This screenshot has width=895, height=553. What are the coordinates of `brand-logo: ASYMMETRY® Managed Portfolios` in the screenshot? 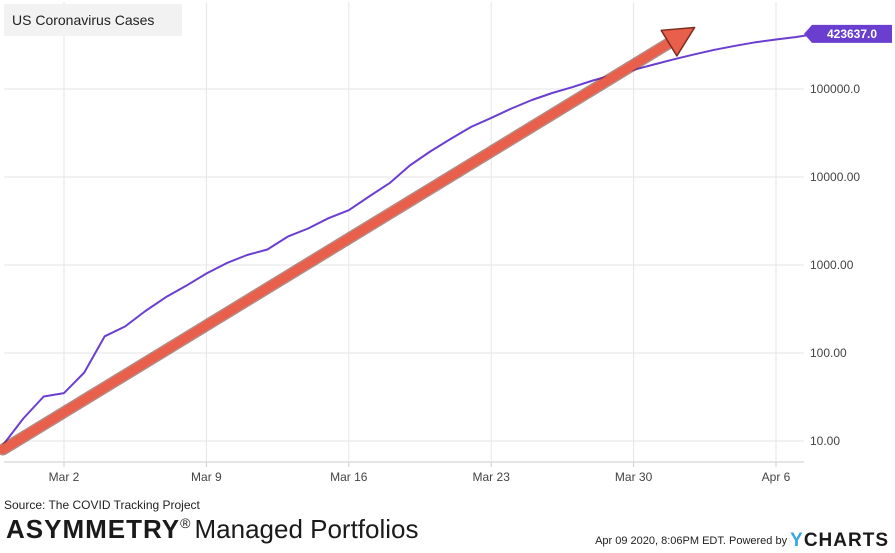 It's located at (212, 529).